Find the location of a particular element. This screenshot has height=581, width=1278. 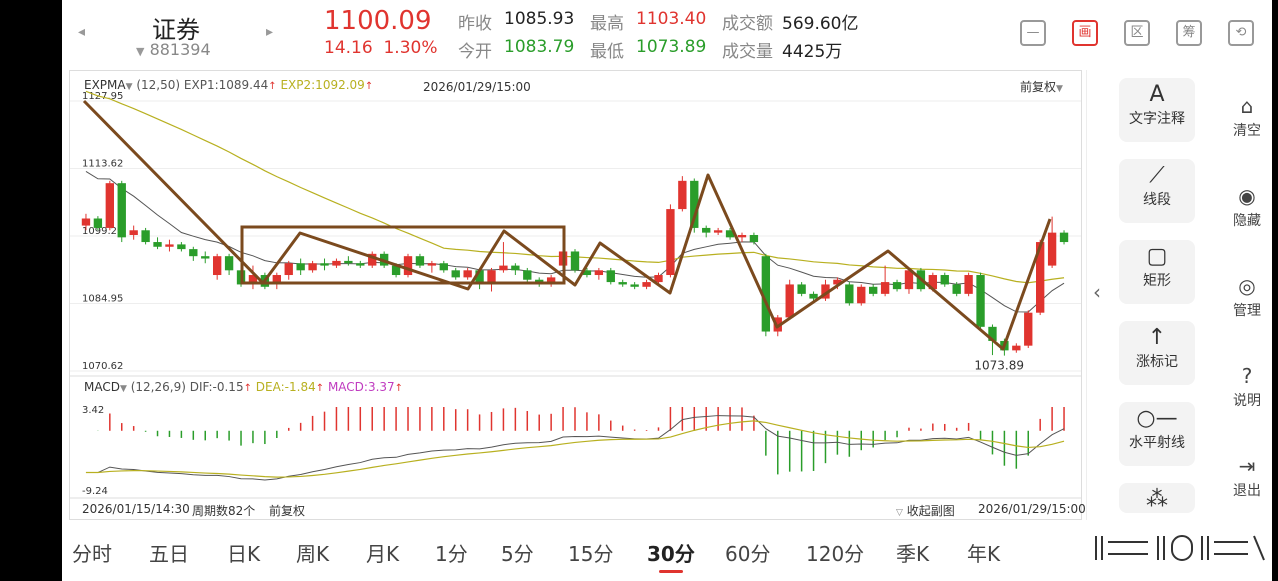

period-tab: 日K is located at coordinates (244, 554).